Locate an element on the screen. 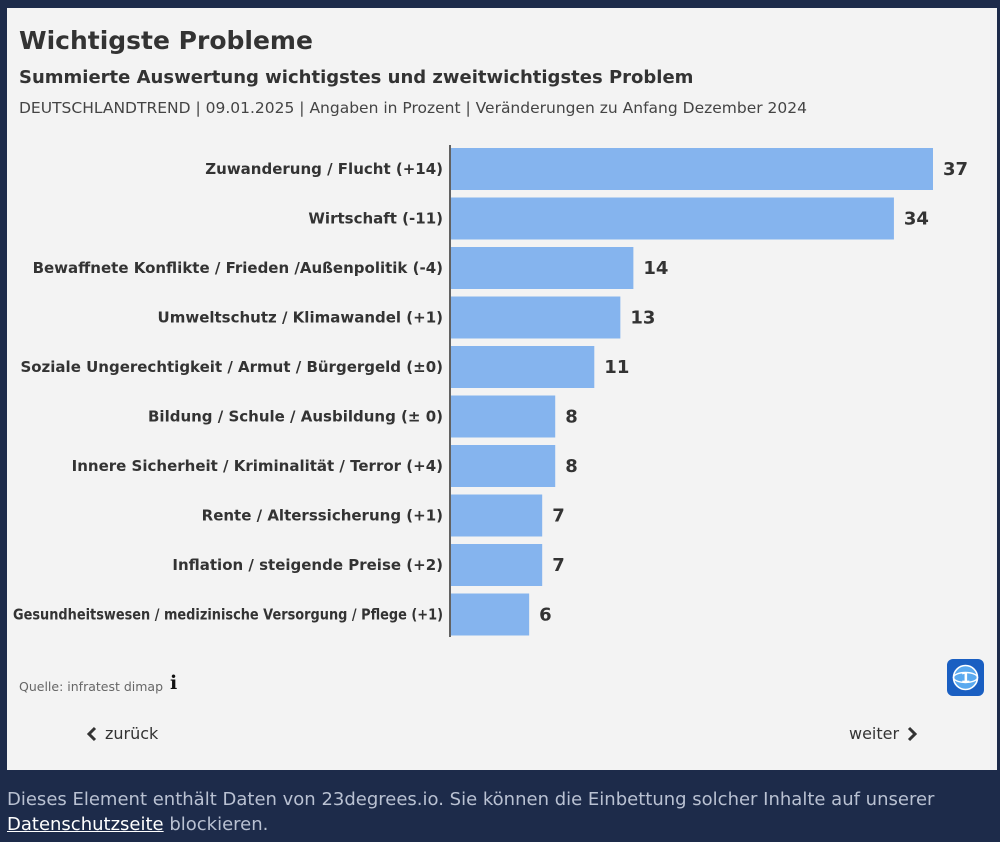  category-label: Inflation / steigende Preise (+2) is located at coordinates (307, 565).